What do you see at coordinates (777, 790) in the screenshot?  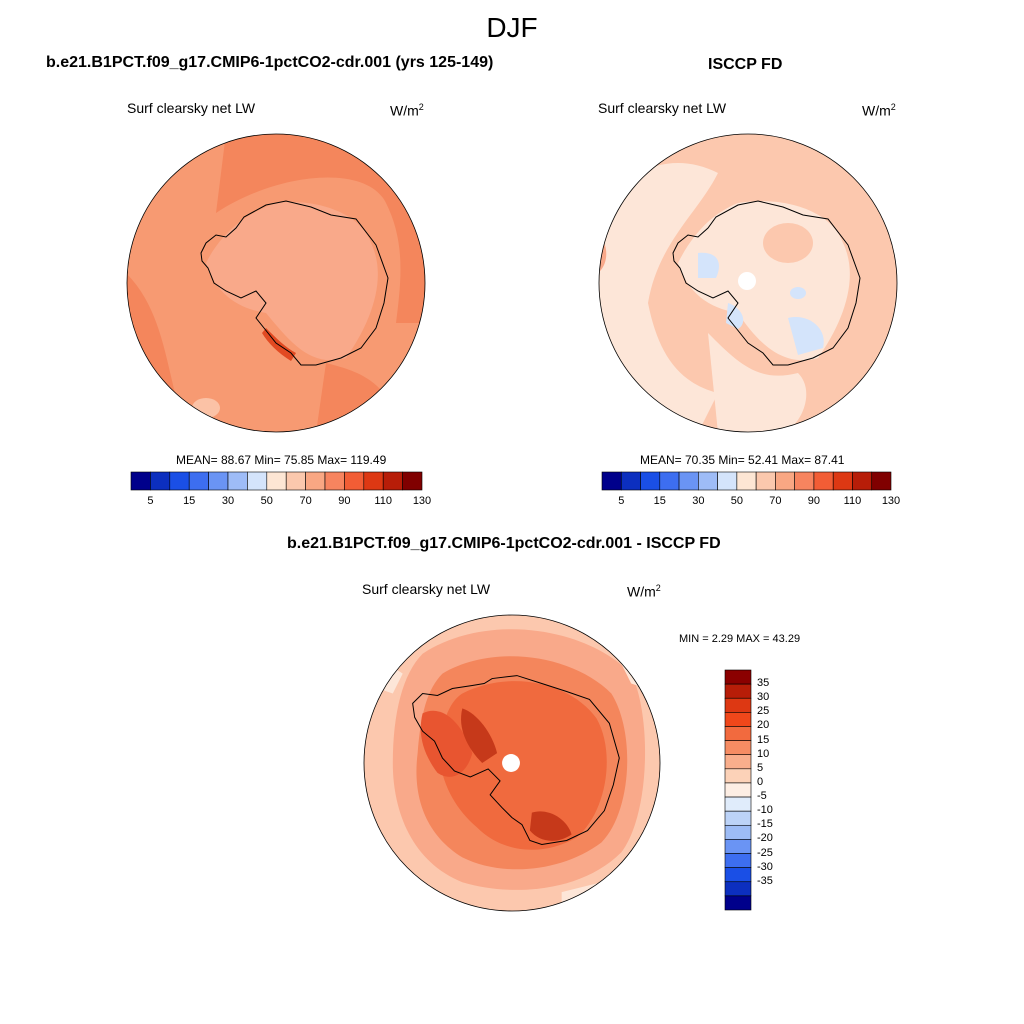 I see `panel3-colorbar-labels: 35 30 25 20 15 10 5 0 -5 -10 -15 -20 -25 -30 -35` at bounding box center [777, 790].